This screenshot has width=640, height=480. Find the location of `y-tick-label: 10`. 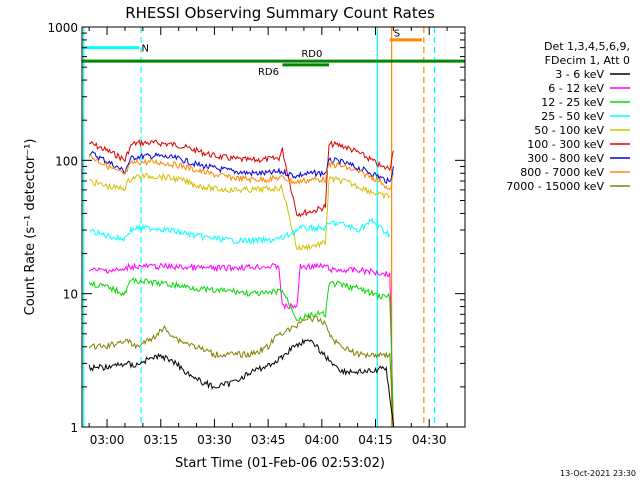

y-tick-label: 10 is located at coordinates (70, 295).